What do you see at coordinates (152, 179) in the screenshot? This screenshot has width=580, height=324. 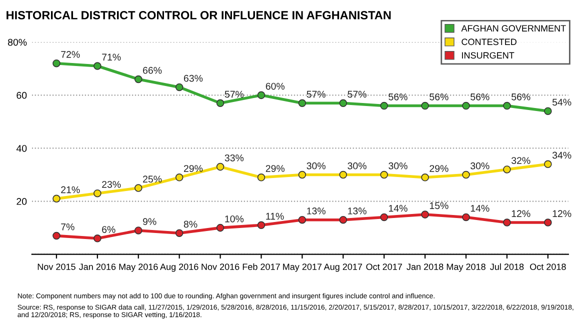 I see `data-label: 25%` at bounding box center [152, 179].